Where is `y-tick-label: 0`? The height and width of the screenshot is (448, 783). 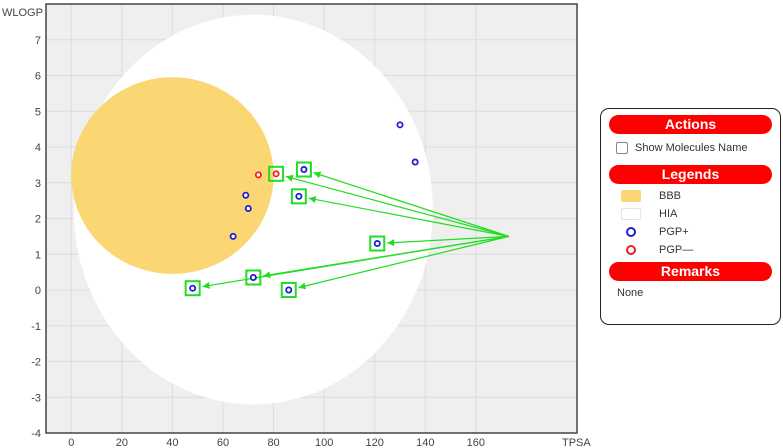 y-tick-label: 0 is located at coordinates (38, 291).